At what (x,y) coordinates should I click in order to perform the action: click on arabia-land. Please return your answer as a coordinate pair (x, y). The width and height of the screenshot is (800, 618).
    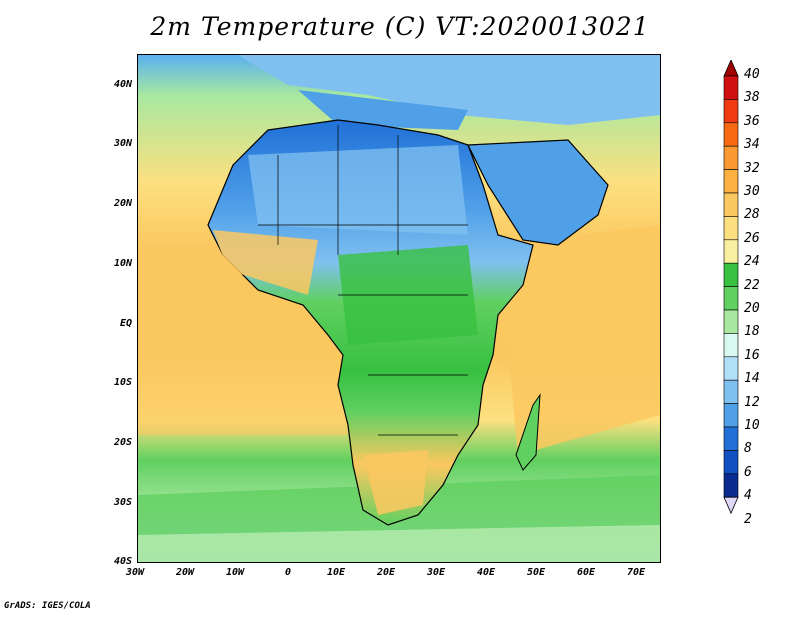
    Looking at the image, I should click on (538, 192).